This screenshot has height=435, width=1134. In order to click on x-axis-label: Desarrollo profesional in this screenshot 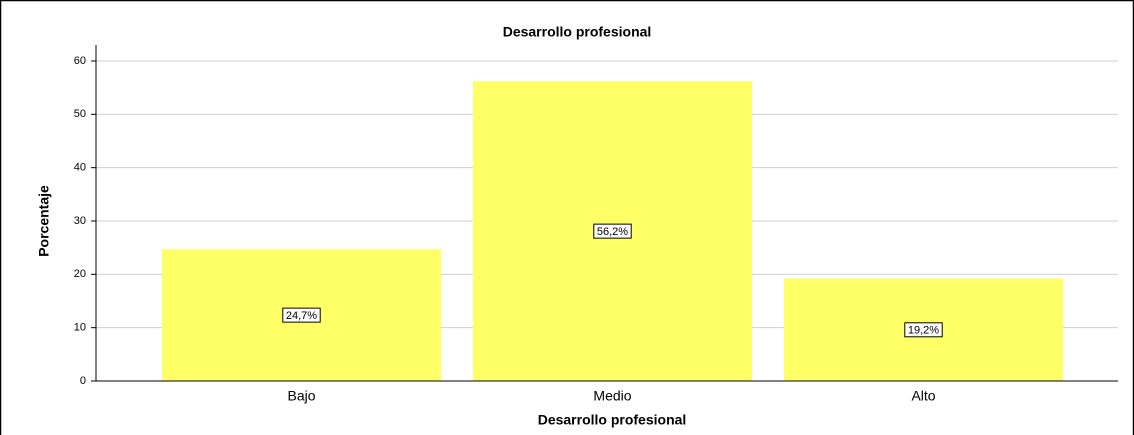, I will do `click(612, 420)`.